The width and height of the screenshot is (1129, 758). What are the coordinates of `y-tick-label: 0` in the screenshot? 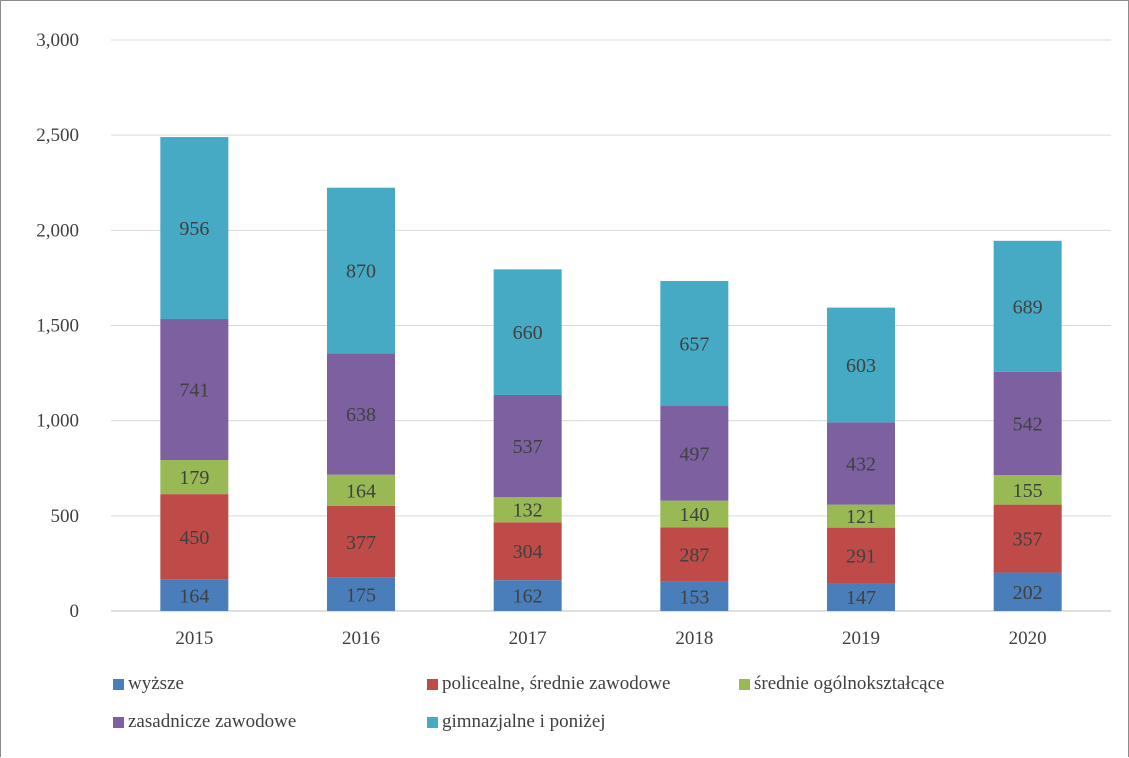 It's located at (75, 611).